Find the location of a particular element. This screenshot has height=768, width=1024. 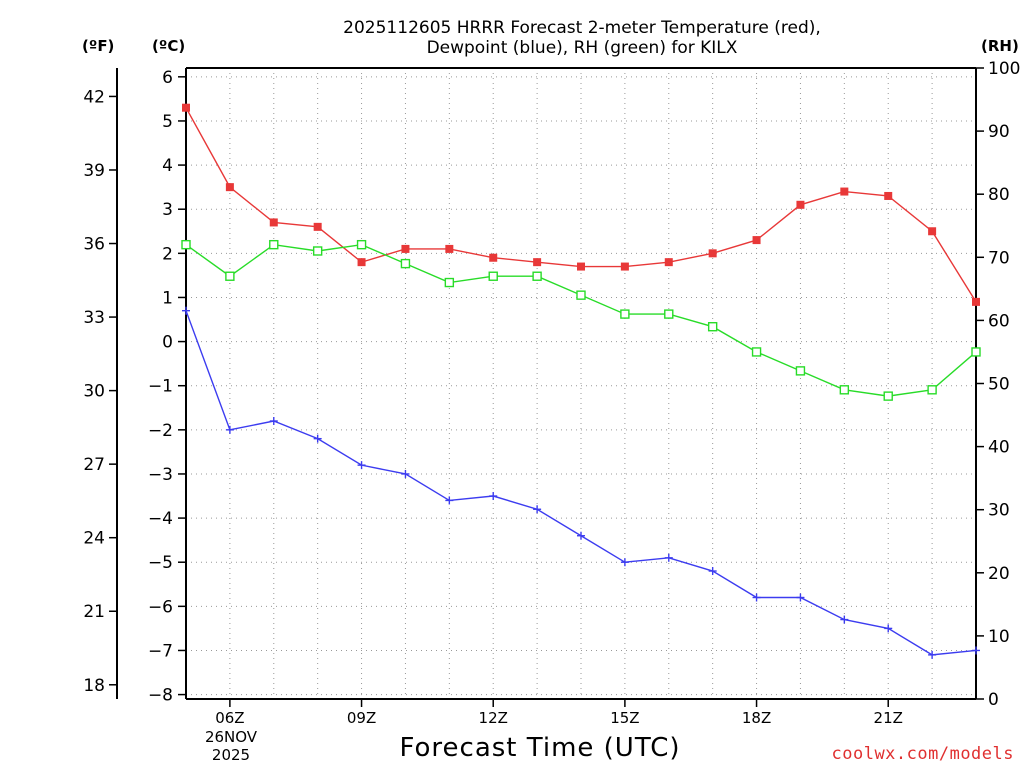

rh-tick-label: 90 is located at coordinates (999, 132).